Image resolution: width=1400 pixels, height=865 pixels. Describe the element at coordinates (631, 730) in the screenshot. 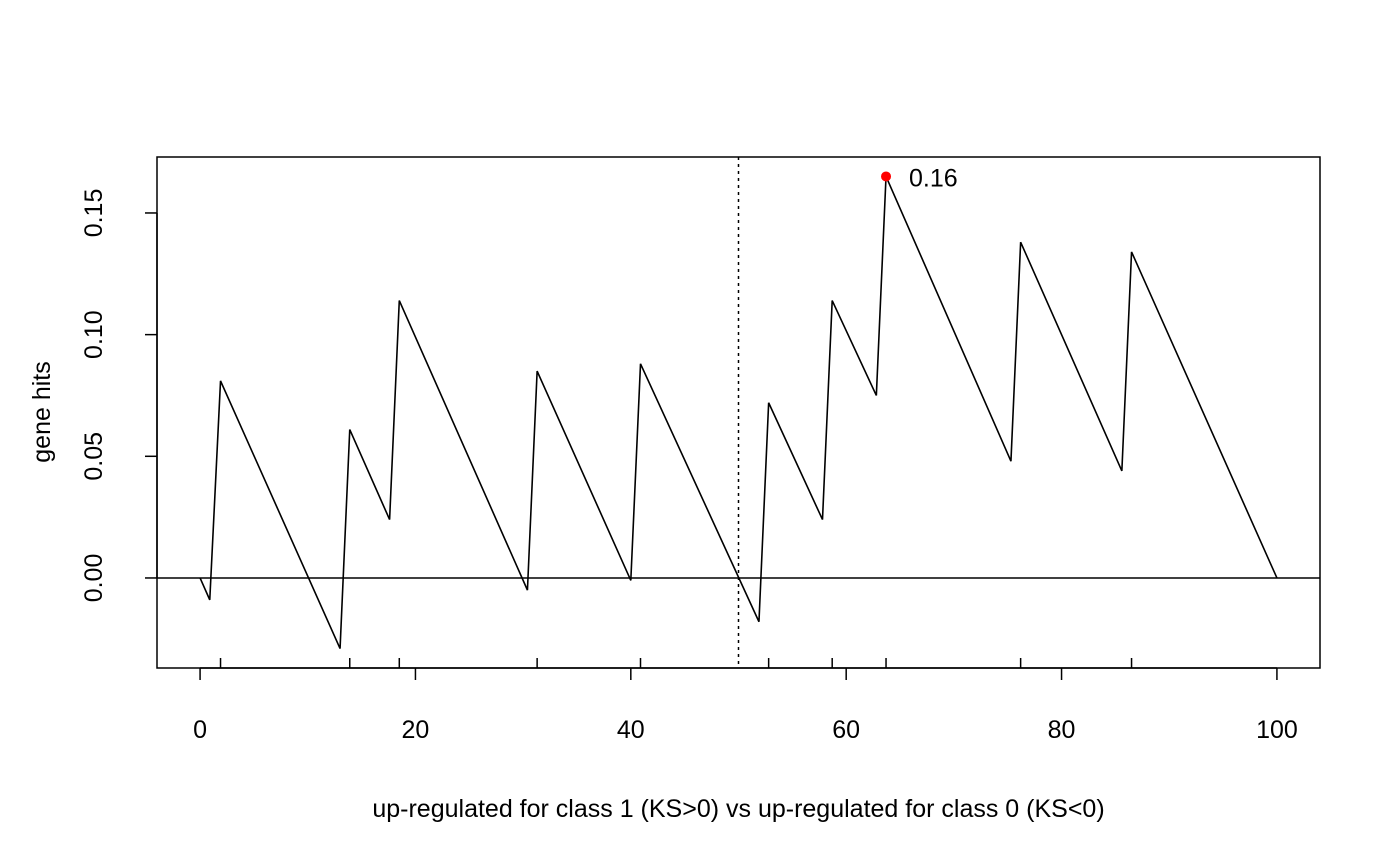

I see `x-tick-label: 40` at that location.